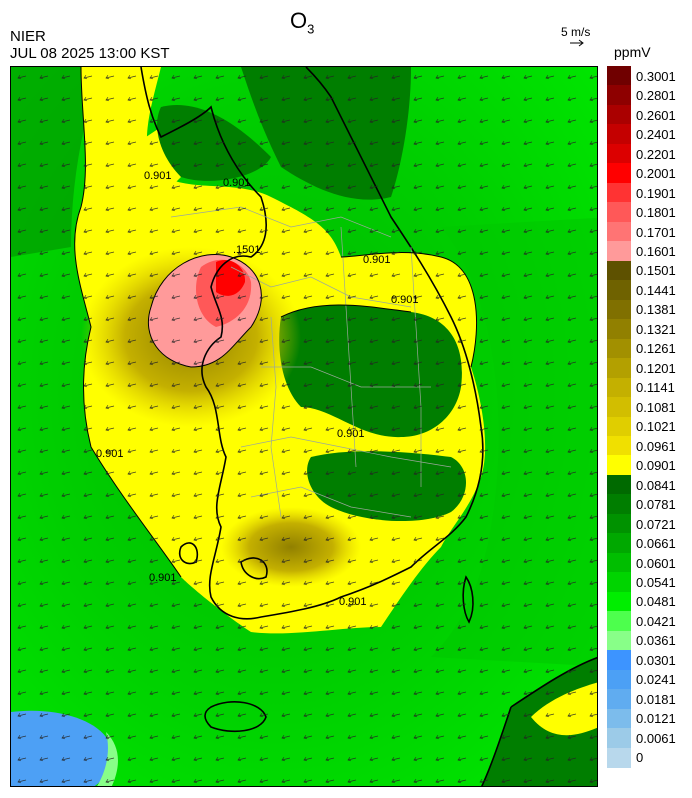  What do you see at coordinates (576, 32) in the screenshot?
I see `vector-key-label: 5 m/s` at bounding box center [576, 32].